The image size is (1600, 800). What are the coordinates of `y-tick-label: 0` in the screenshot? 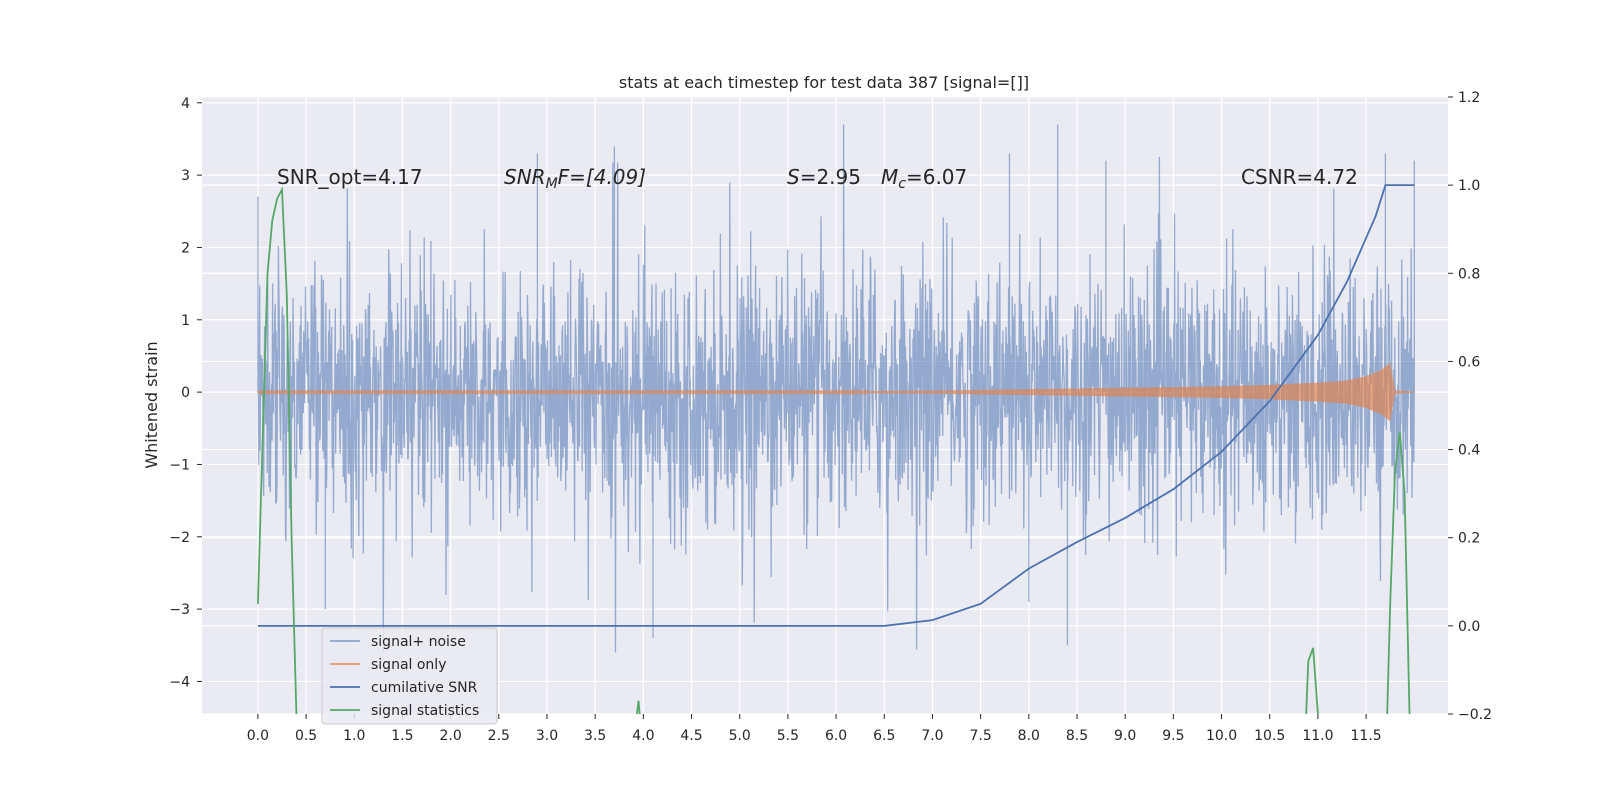 It's located at (185, 393).